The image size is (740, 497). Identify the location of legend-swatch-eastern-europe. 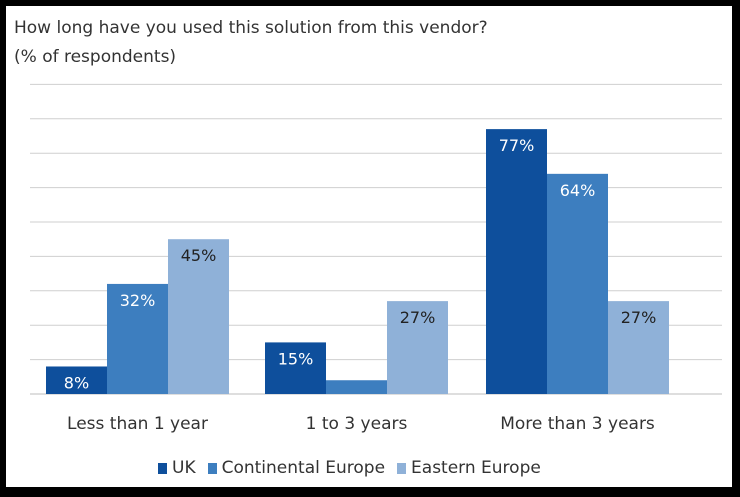
(402, 468).